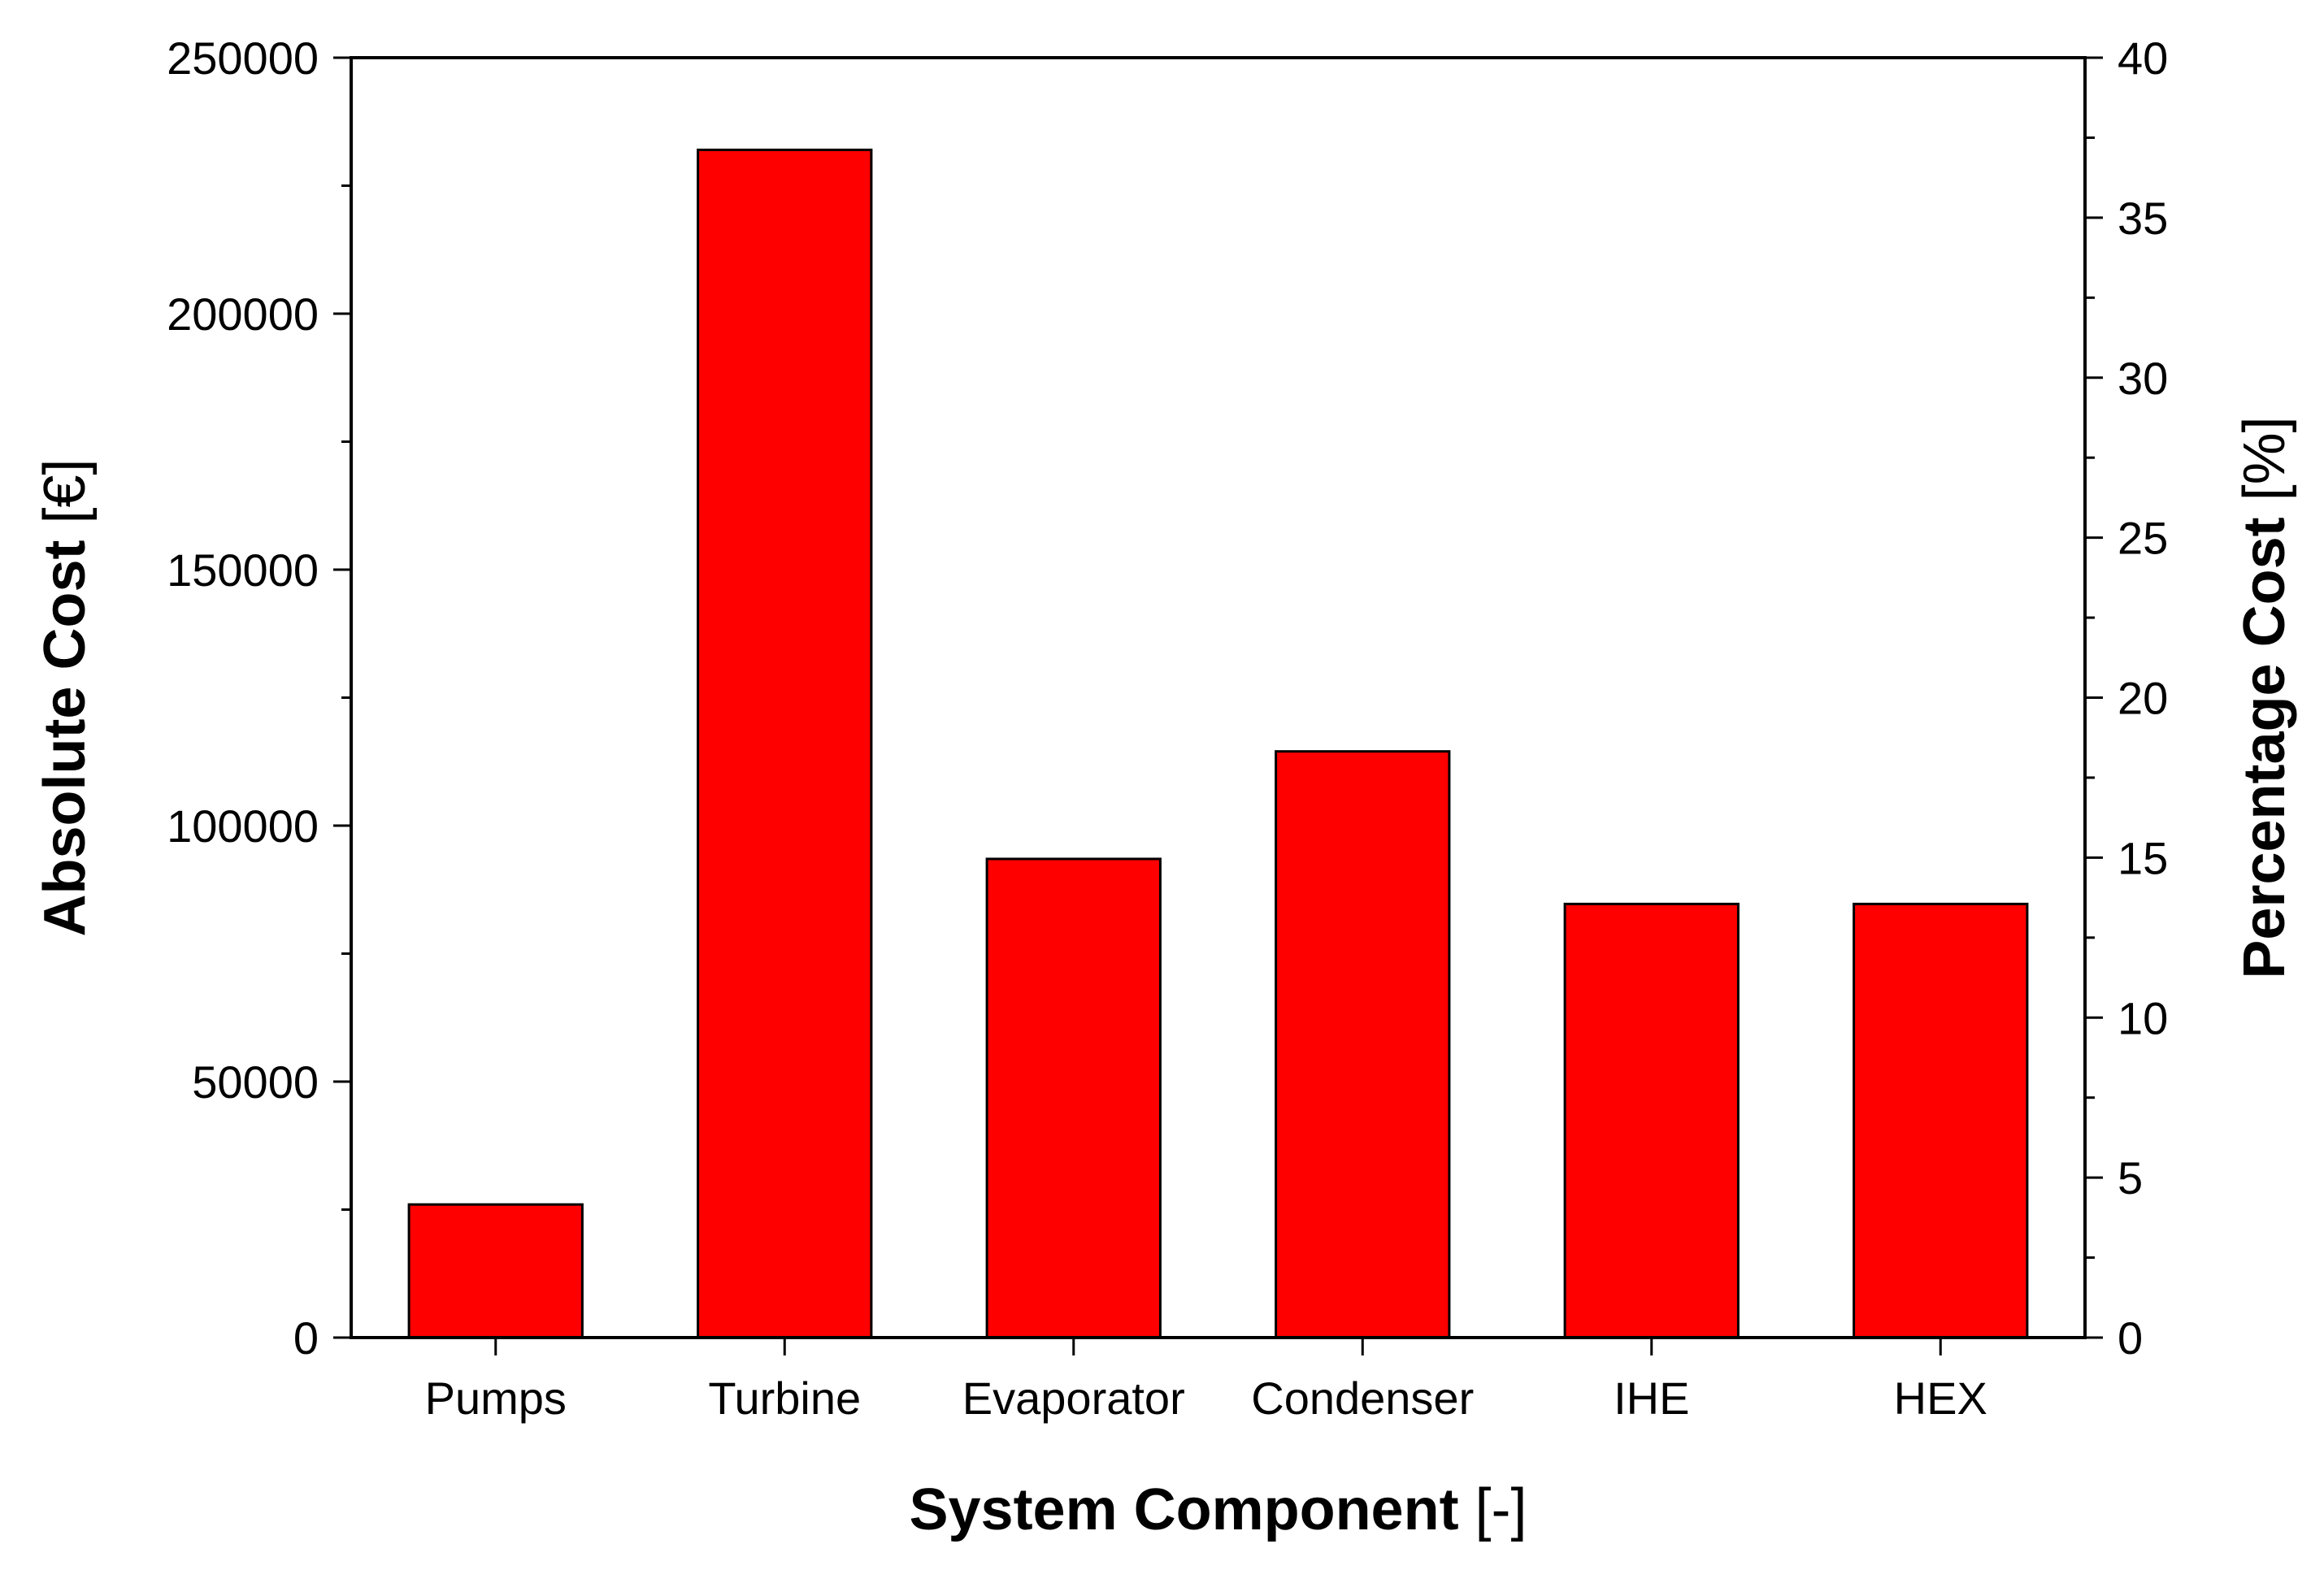  What do you see at coordinates (1362, 1398) in the screenshot?
I see `x-tick-label: Condenser` at bounding box center [1362, 1398].